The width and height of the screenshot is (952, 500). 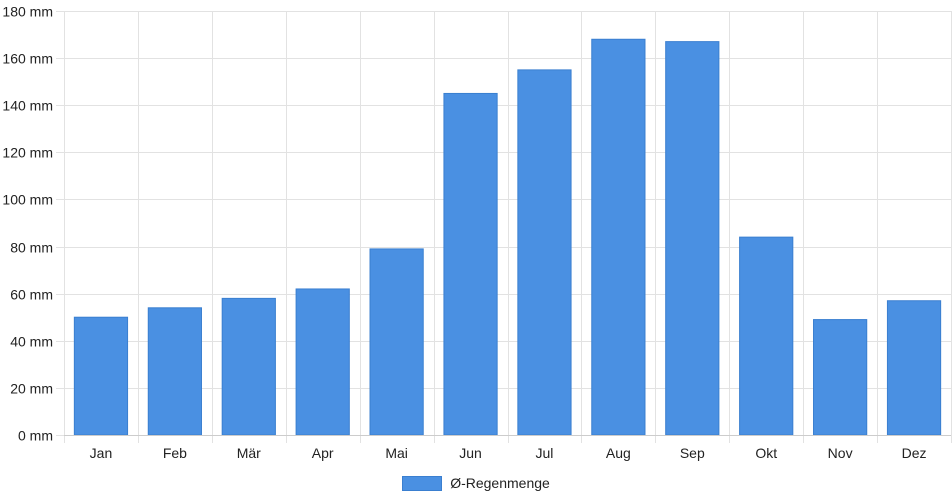 What do you see at coordinates (840, 377) in the screenshot?
I see `bar-nov` at bounding box center [840, 377].